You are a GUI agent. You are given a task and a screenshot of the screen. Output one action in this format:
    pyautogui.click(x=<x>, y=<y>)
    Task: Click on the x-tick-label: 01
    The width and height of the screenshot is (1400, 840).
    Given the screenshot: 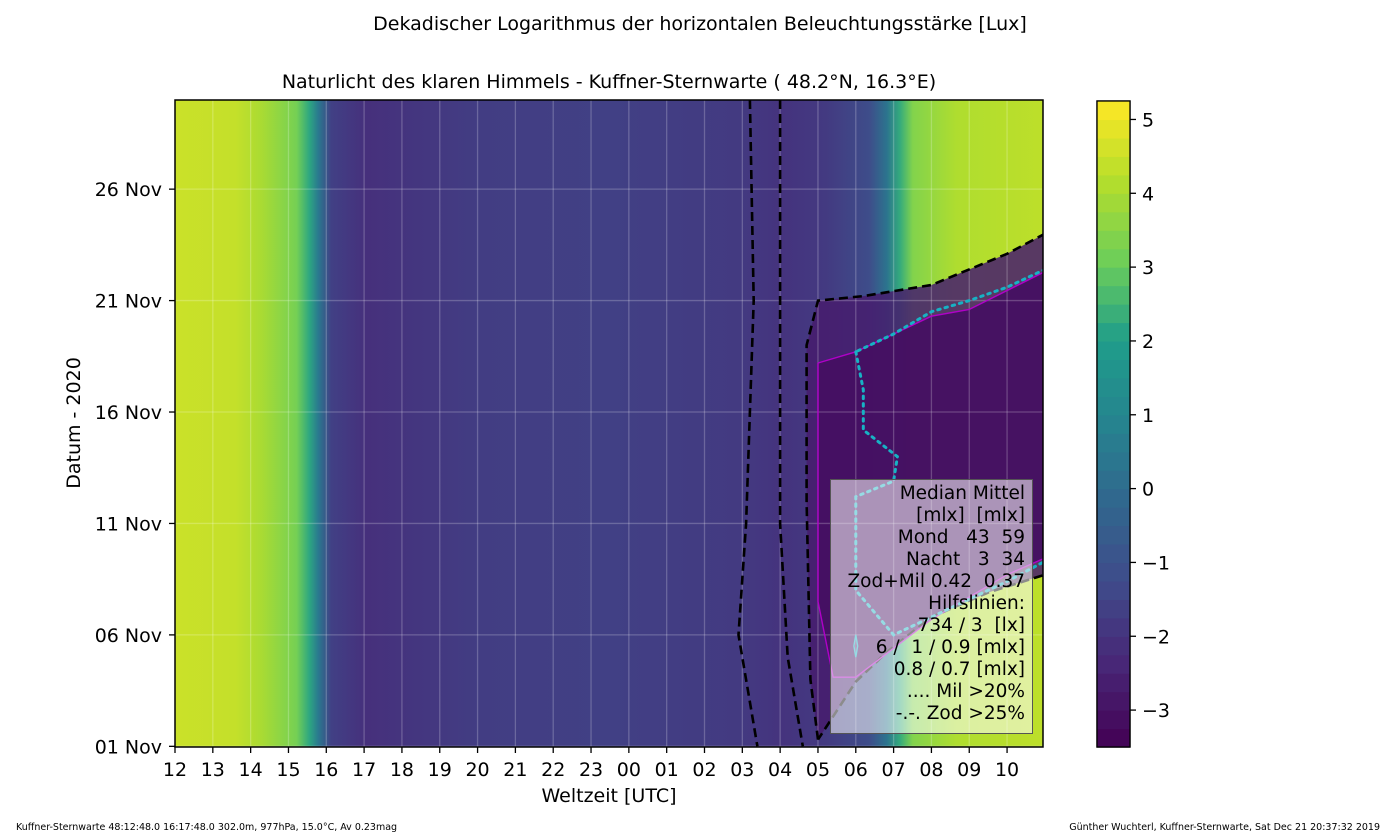 What is the action you would take?
    pyautogui.click(x=667, y=770)
    